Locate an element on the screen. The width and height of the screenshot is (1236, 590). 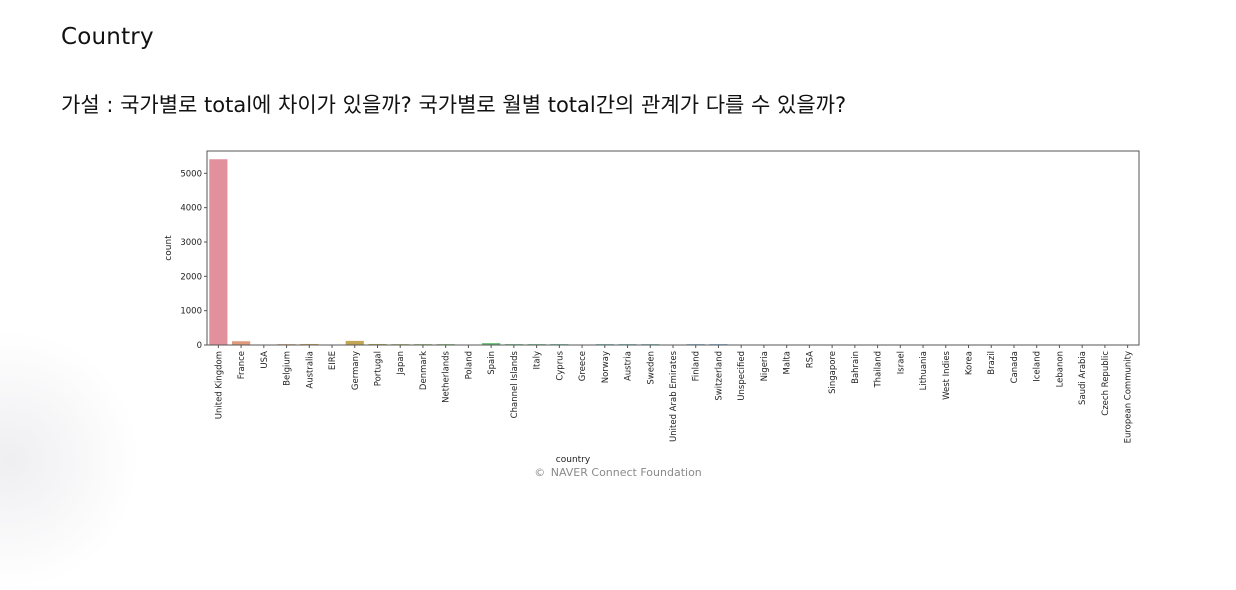
y-tick-label: 0 is located at coordinates (199, 346).